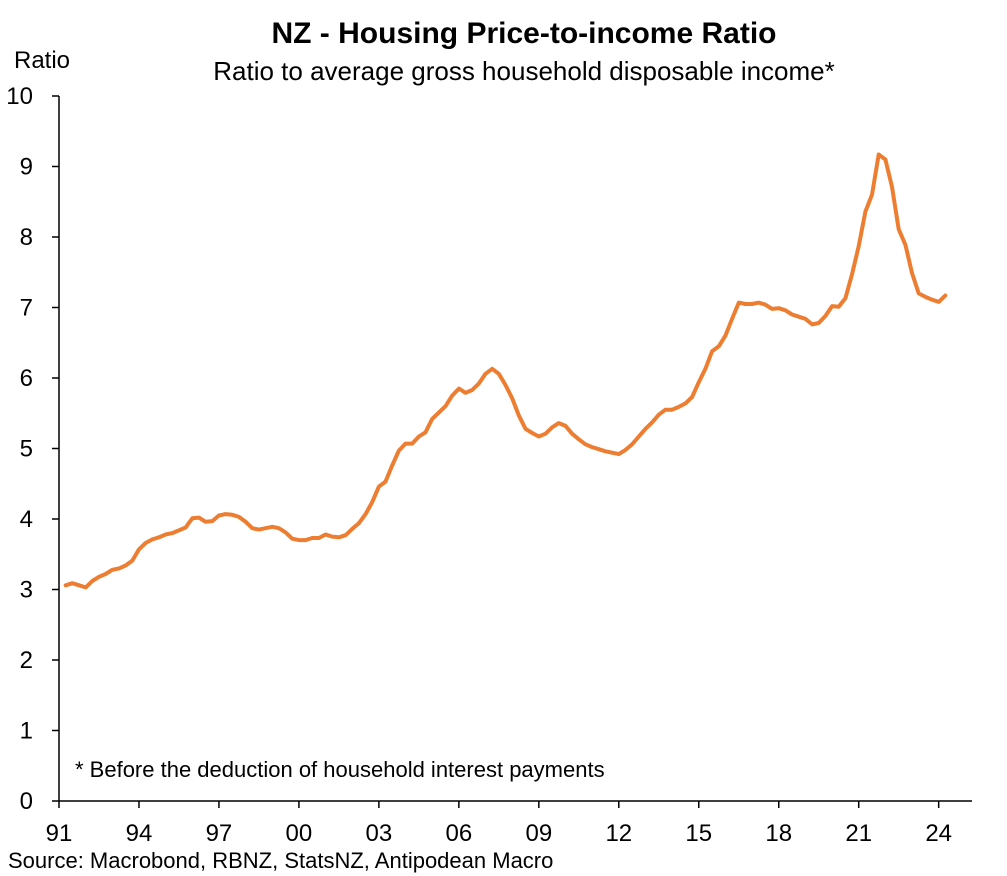 Image resolution: width=1007 pixels, height=876 pixels. I want to click on x-tick-label: 09, so click(538, 833).